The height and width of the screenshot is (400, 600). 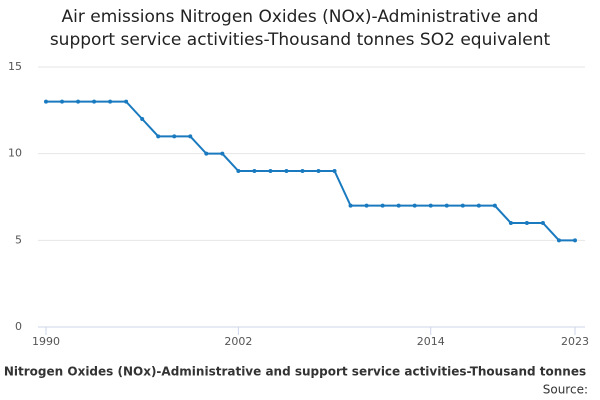 What do you see at coordinates (18, 239) in the screenshot?
I see `y-tick-label: 5` at bounding box center [18, 239].